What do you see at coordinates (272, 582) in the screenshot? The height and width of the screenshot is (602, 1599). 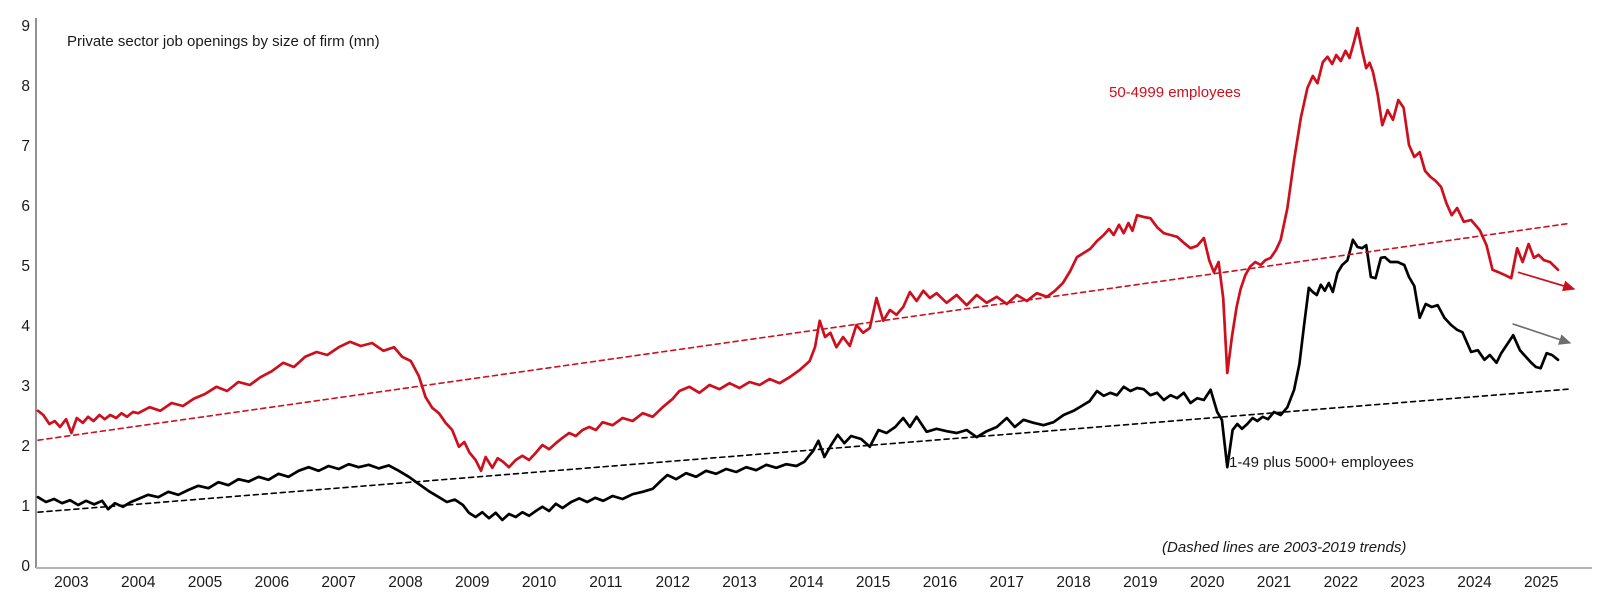 I see `x-tick-label: 2006` at bounding box center [272, 582].